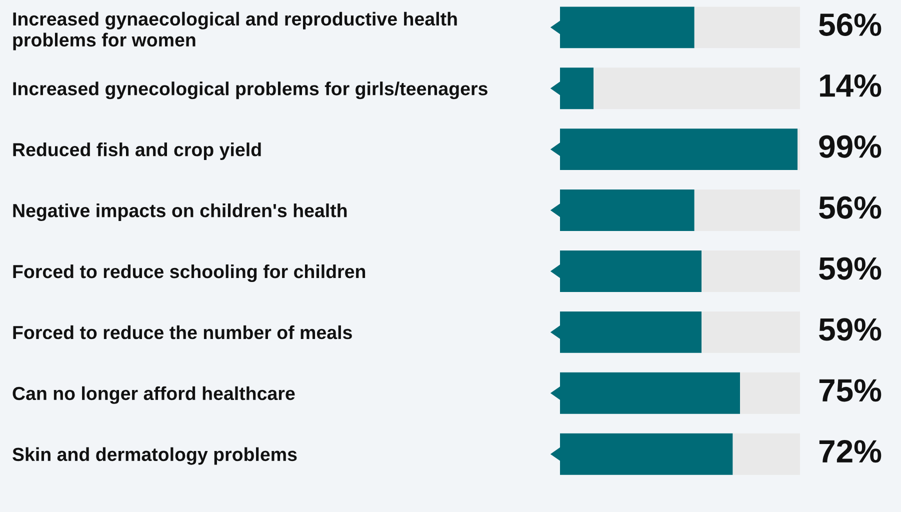 This screenshot has width=901, height=512. I want to click on y-tick-label: Can no longer afford healthcare, so click(153, 395).